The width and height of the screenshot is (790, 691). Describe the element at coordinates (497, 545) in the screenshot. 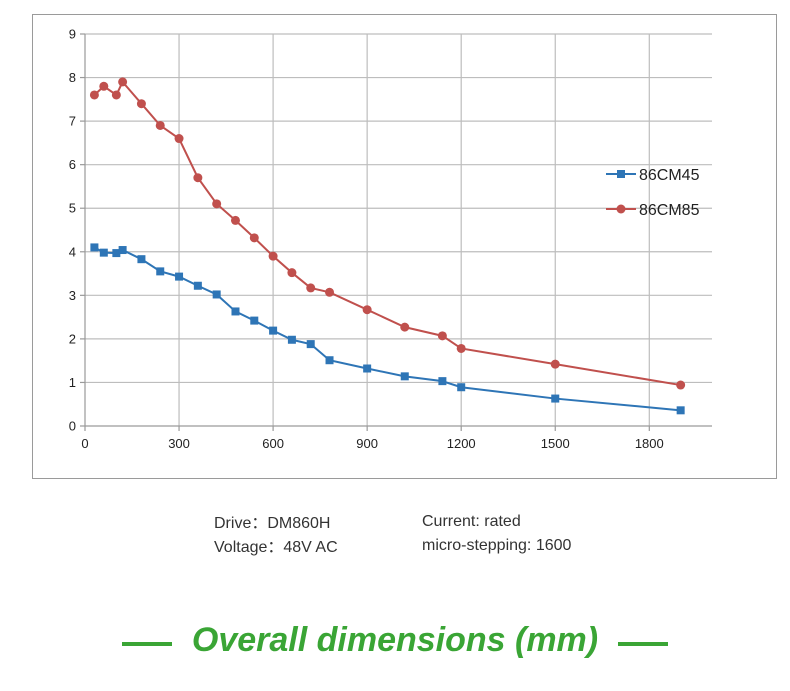

I see `microstepping-label: micro-stepping: 1600` at that location.